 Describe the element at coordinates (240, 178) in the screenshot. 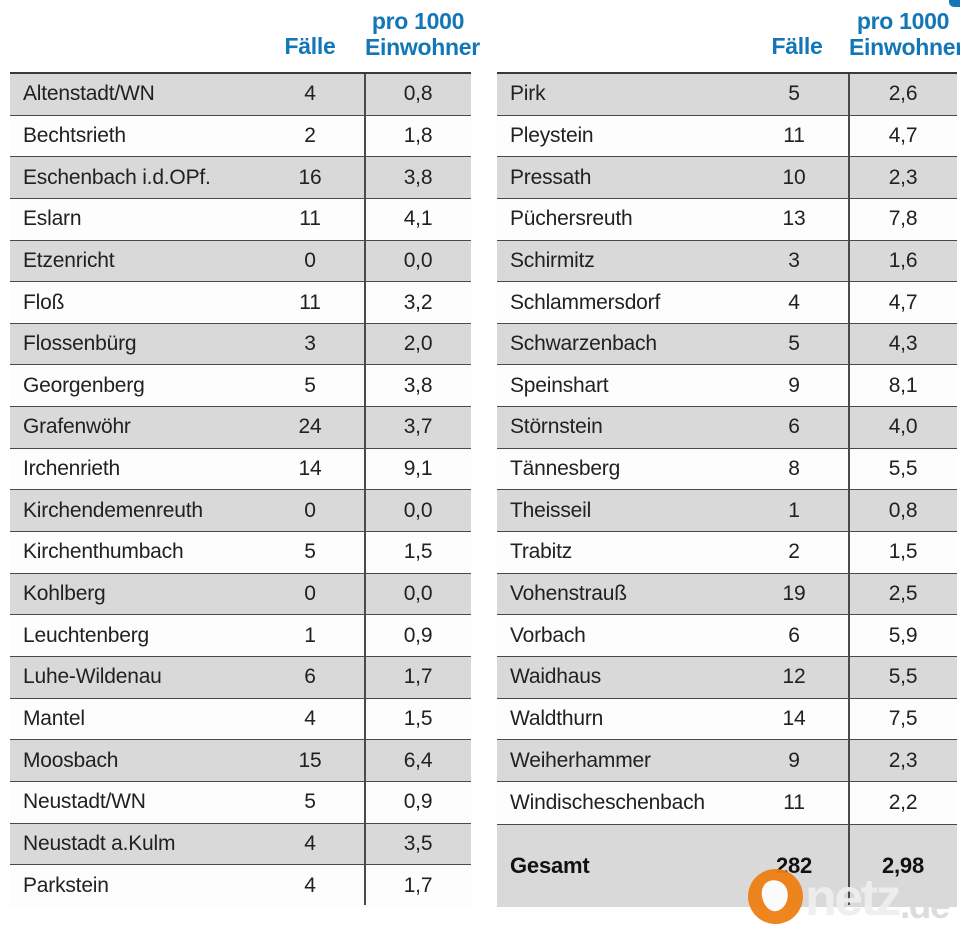

I see `table-row: Eschenbach i.d.OPf. 16 3,8` at that location.